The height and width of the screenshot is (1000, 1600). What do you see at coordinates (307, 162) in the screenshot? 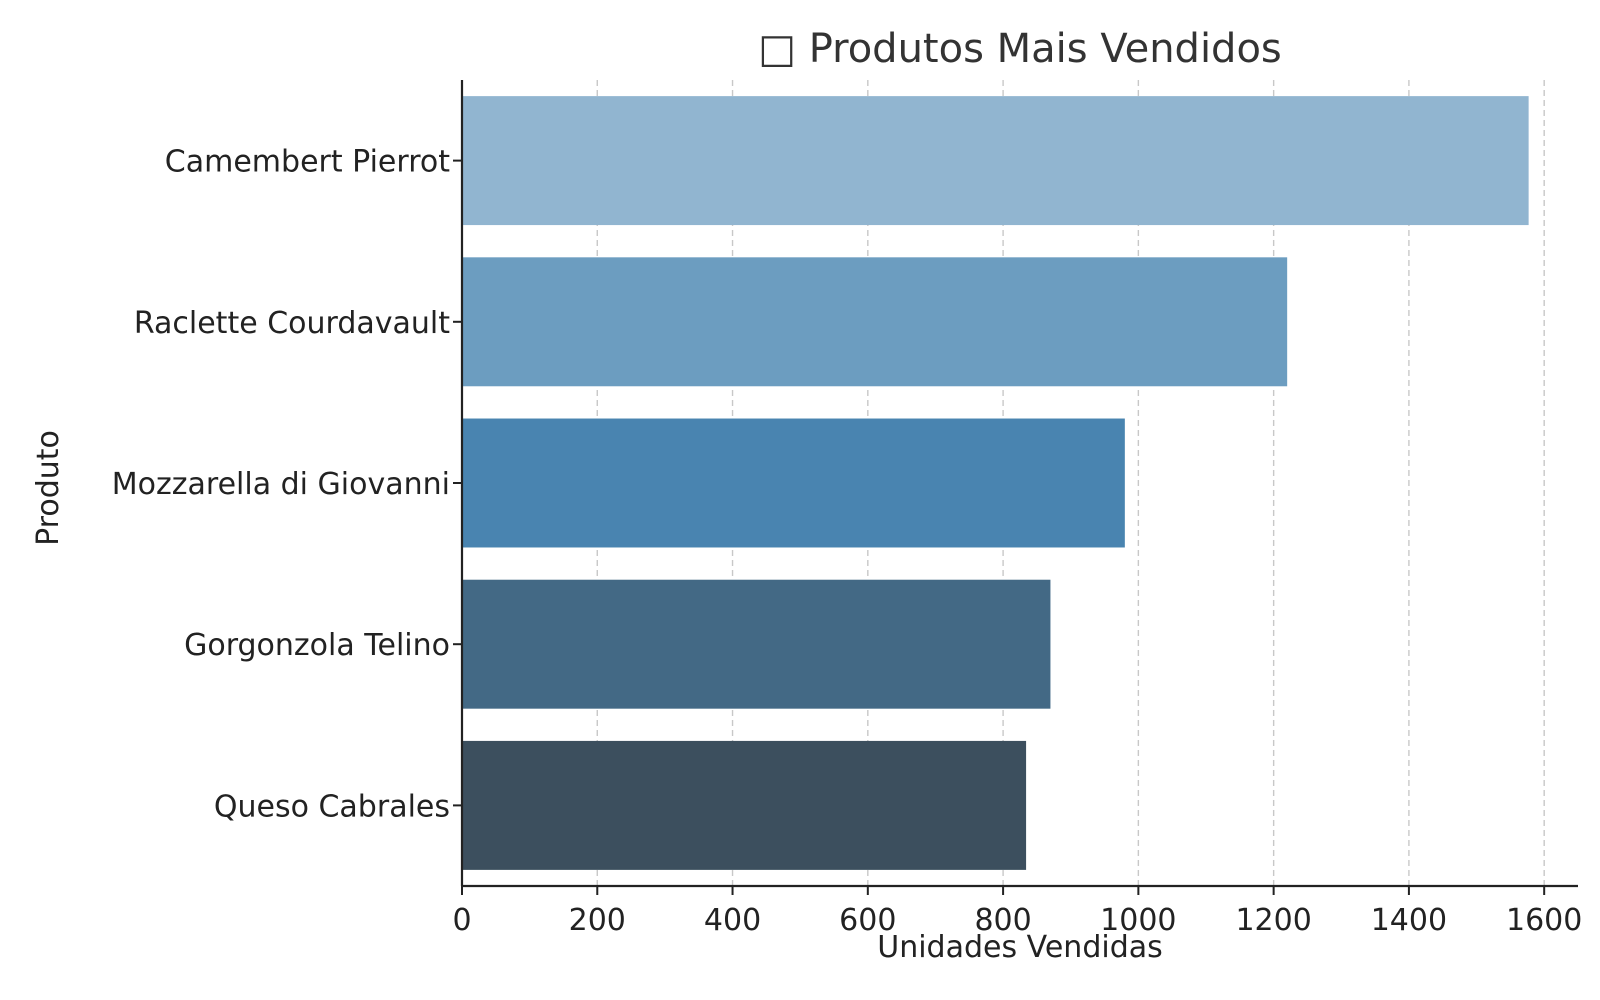
I see `y-tick-label: Camembert Pierrot` at bounding box center [307, 162].